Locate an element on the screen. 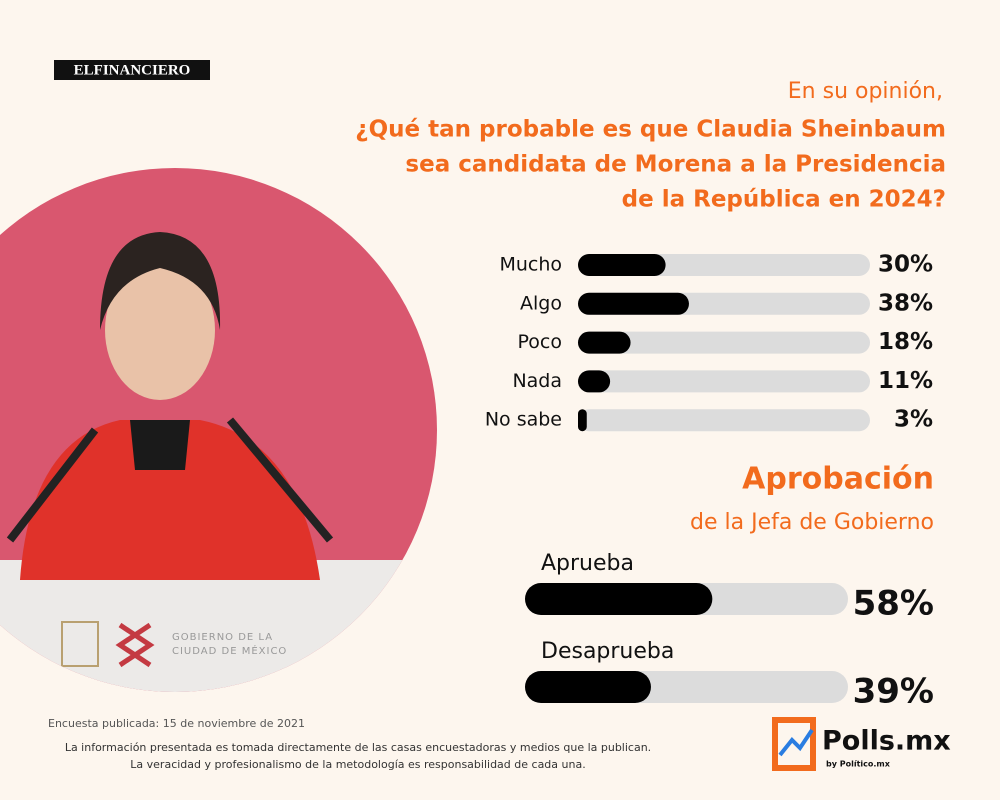 Image resolution: width=1000 pixels, height=800 pixels. chart-title: sea candidata de Morena a la Presidencia is located at coordinates (675, 165).